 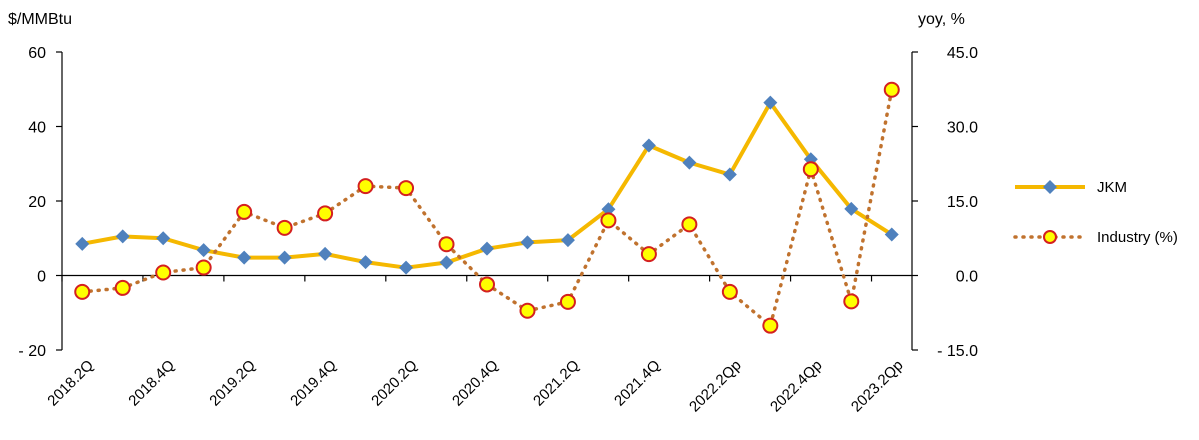 I want to click on legend-item-jkm: JKM, so click(x=1071, y=187).